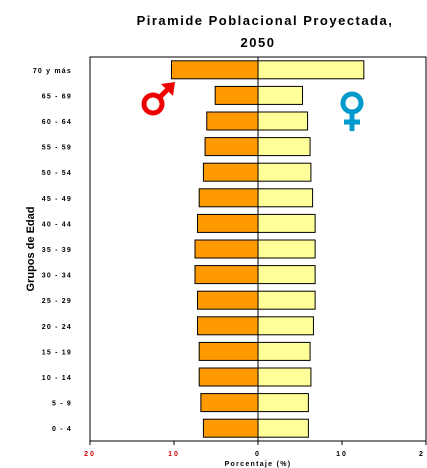 Image resolution: width=427 pixels, height=468 pixels. What do you see at coordinates (311, 70) in the screenshot?
I see `bar-female-70-y-más` at bounding box center [311, 70].